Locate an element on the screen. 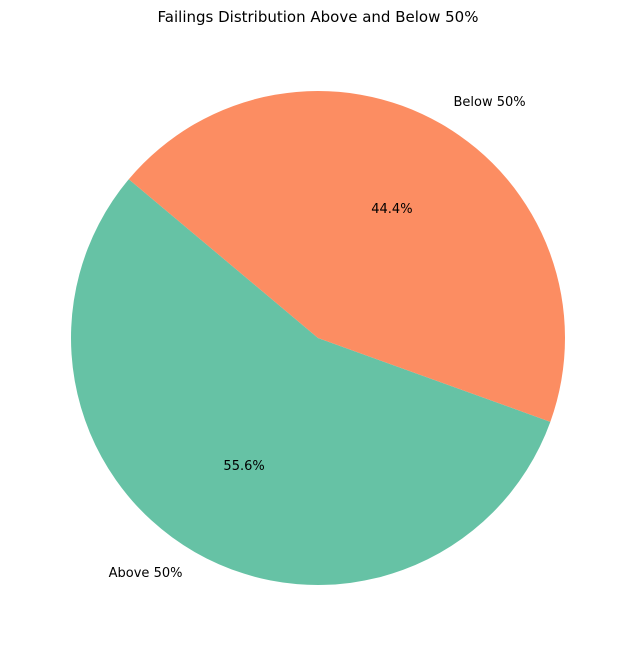 The width and height of the screenshot is (636, 656). percent-label-below-50: 44.4% is located at coordinates (391, 209).